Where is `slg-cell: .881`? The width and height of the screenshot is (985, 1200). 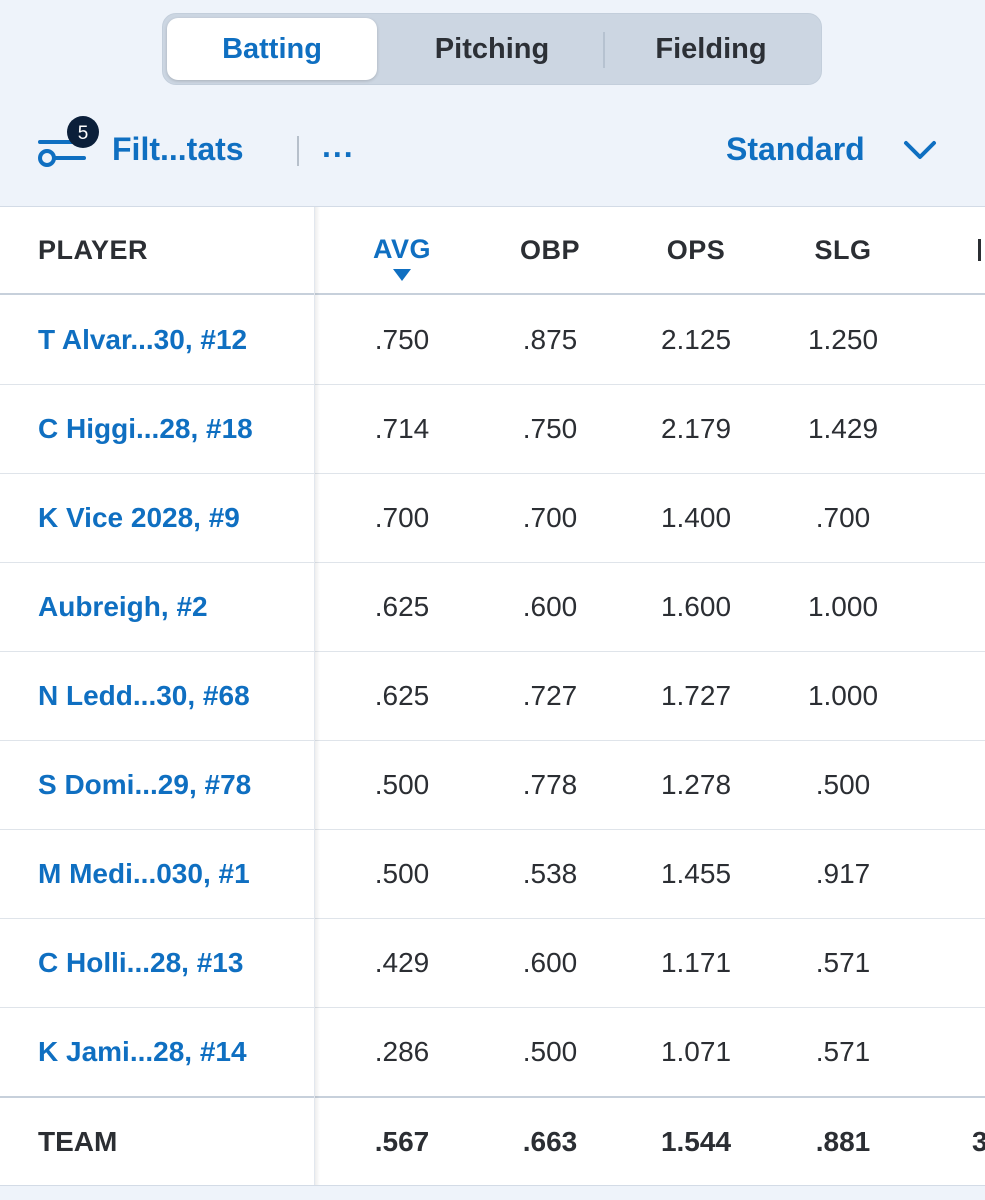 slg-cell: .881 is located at coordinates (843, 1141).